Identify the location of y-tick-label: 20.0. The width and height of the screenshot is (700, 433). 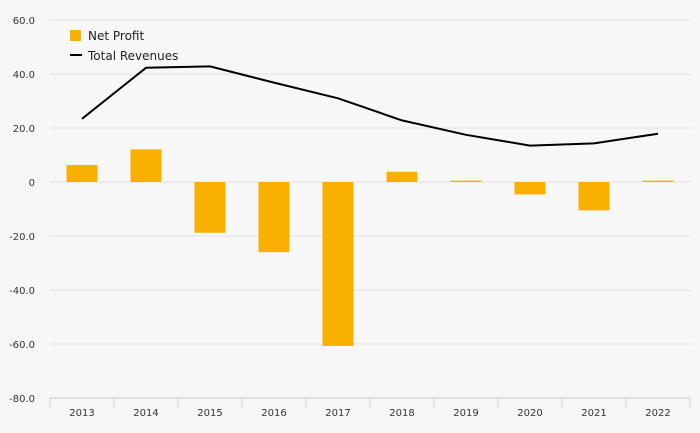
(24, 129).